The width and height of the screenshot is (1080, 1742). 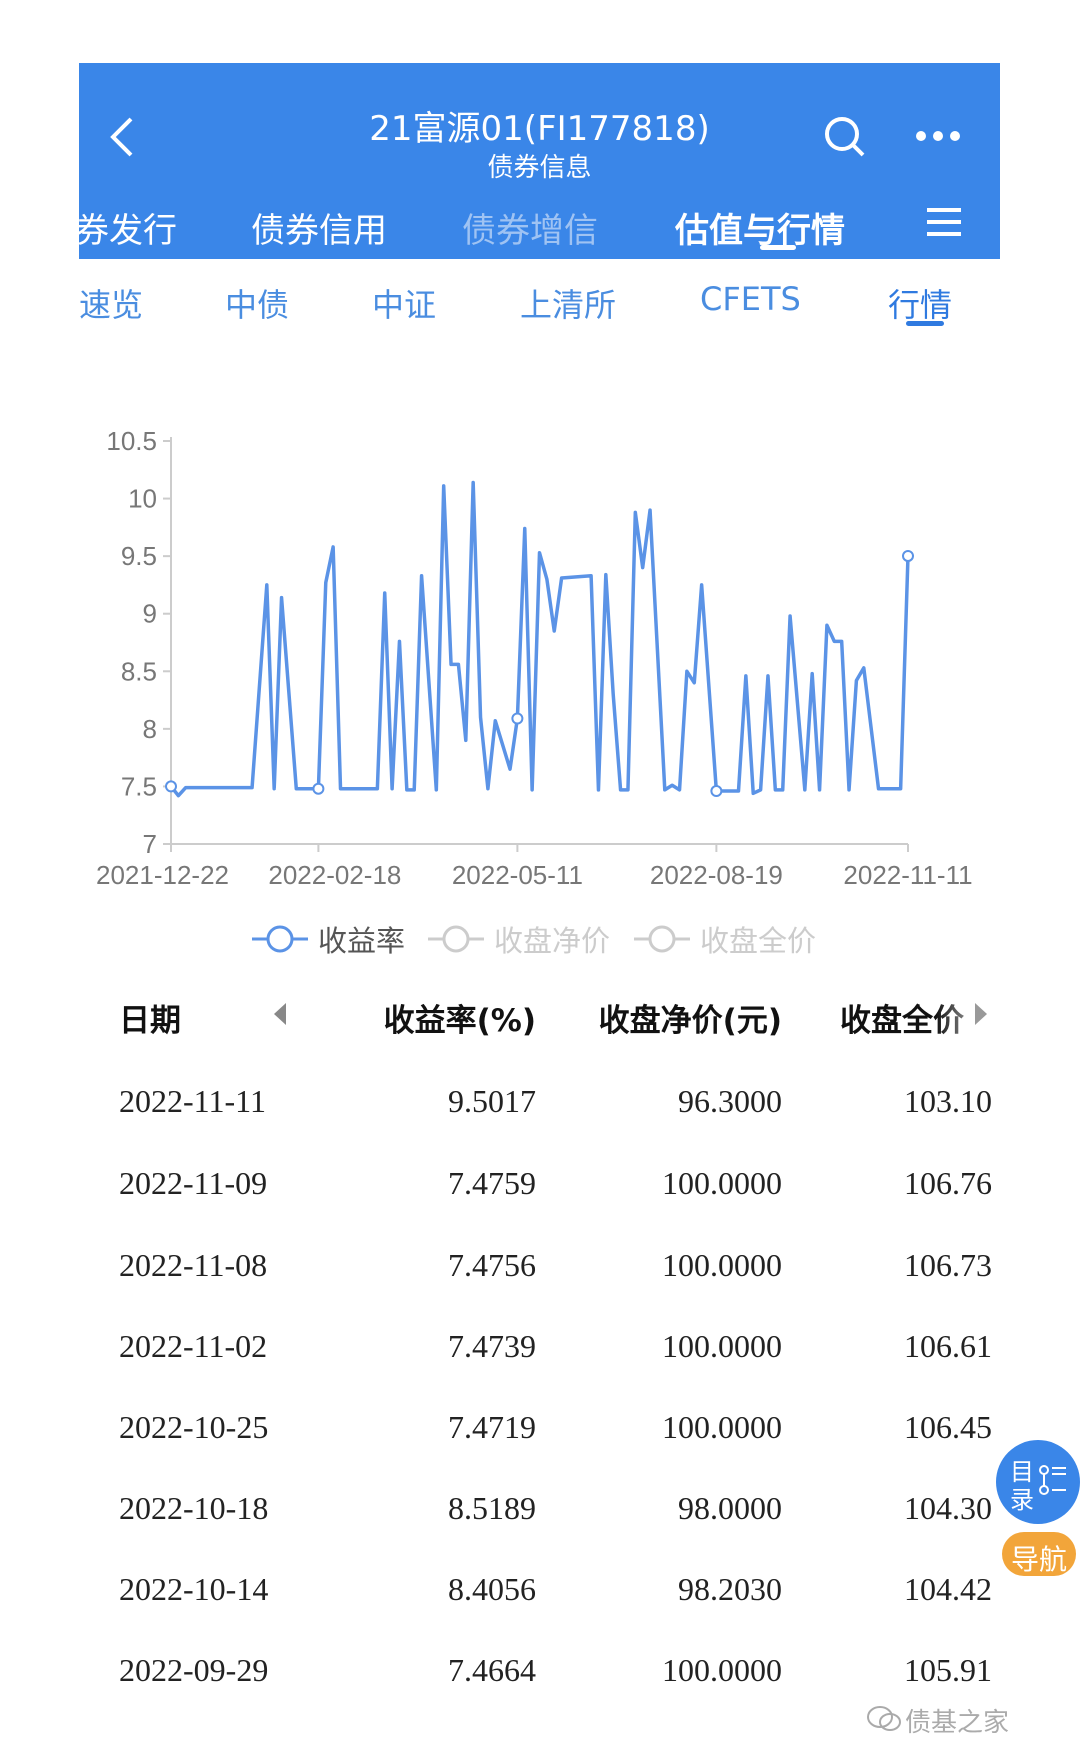 I want to click on page-subtitle: 债券信息, so click(x=539, y=168).